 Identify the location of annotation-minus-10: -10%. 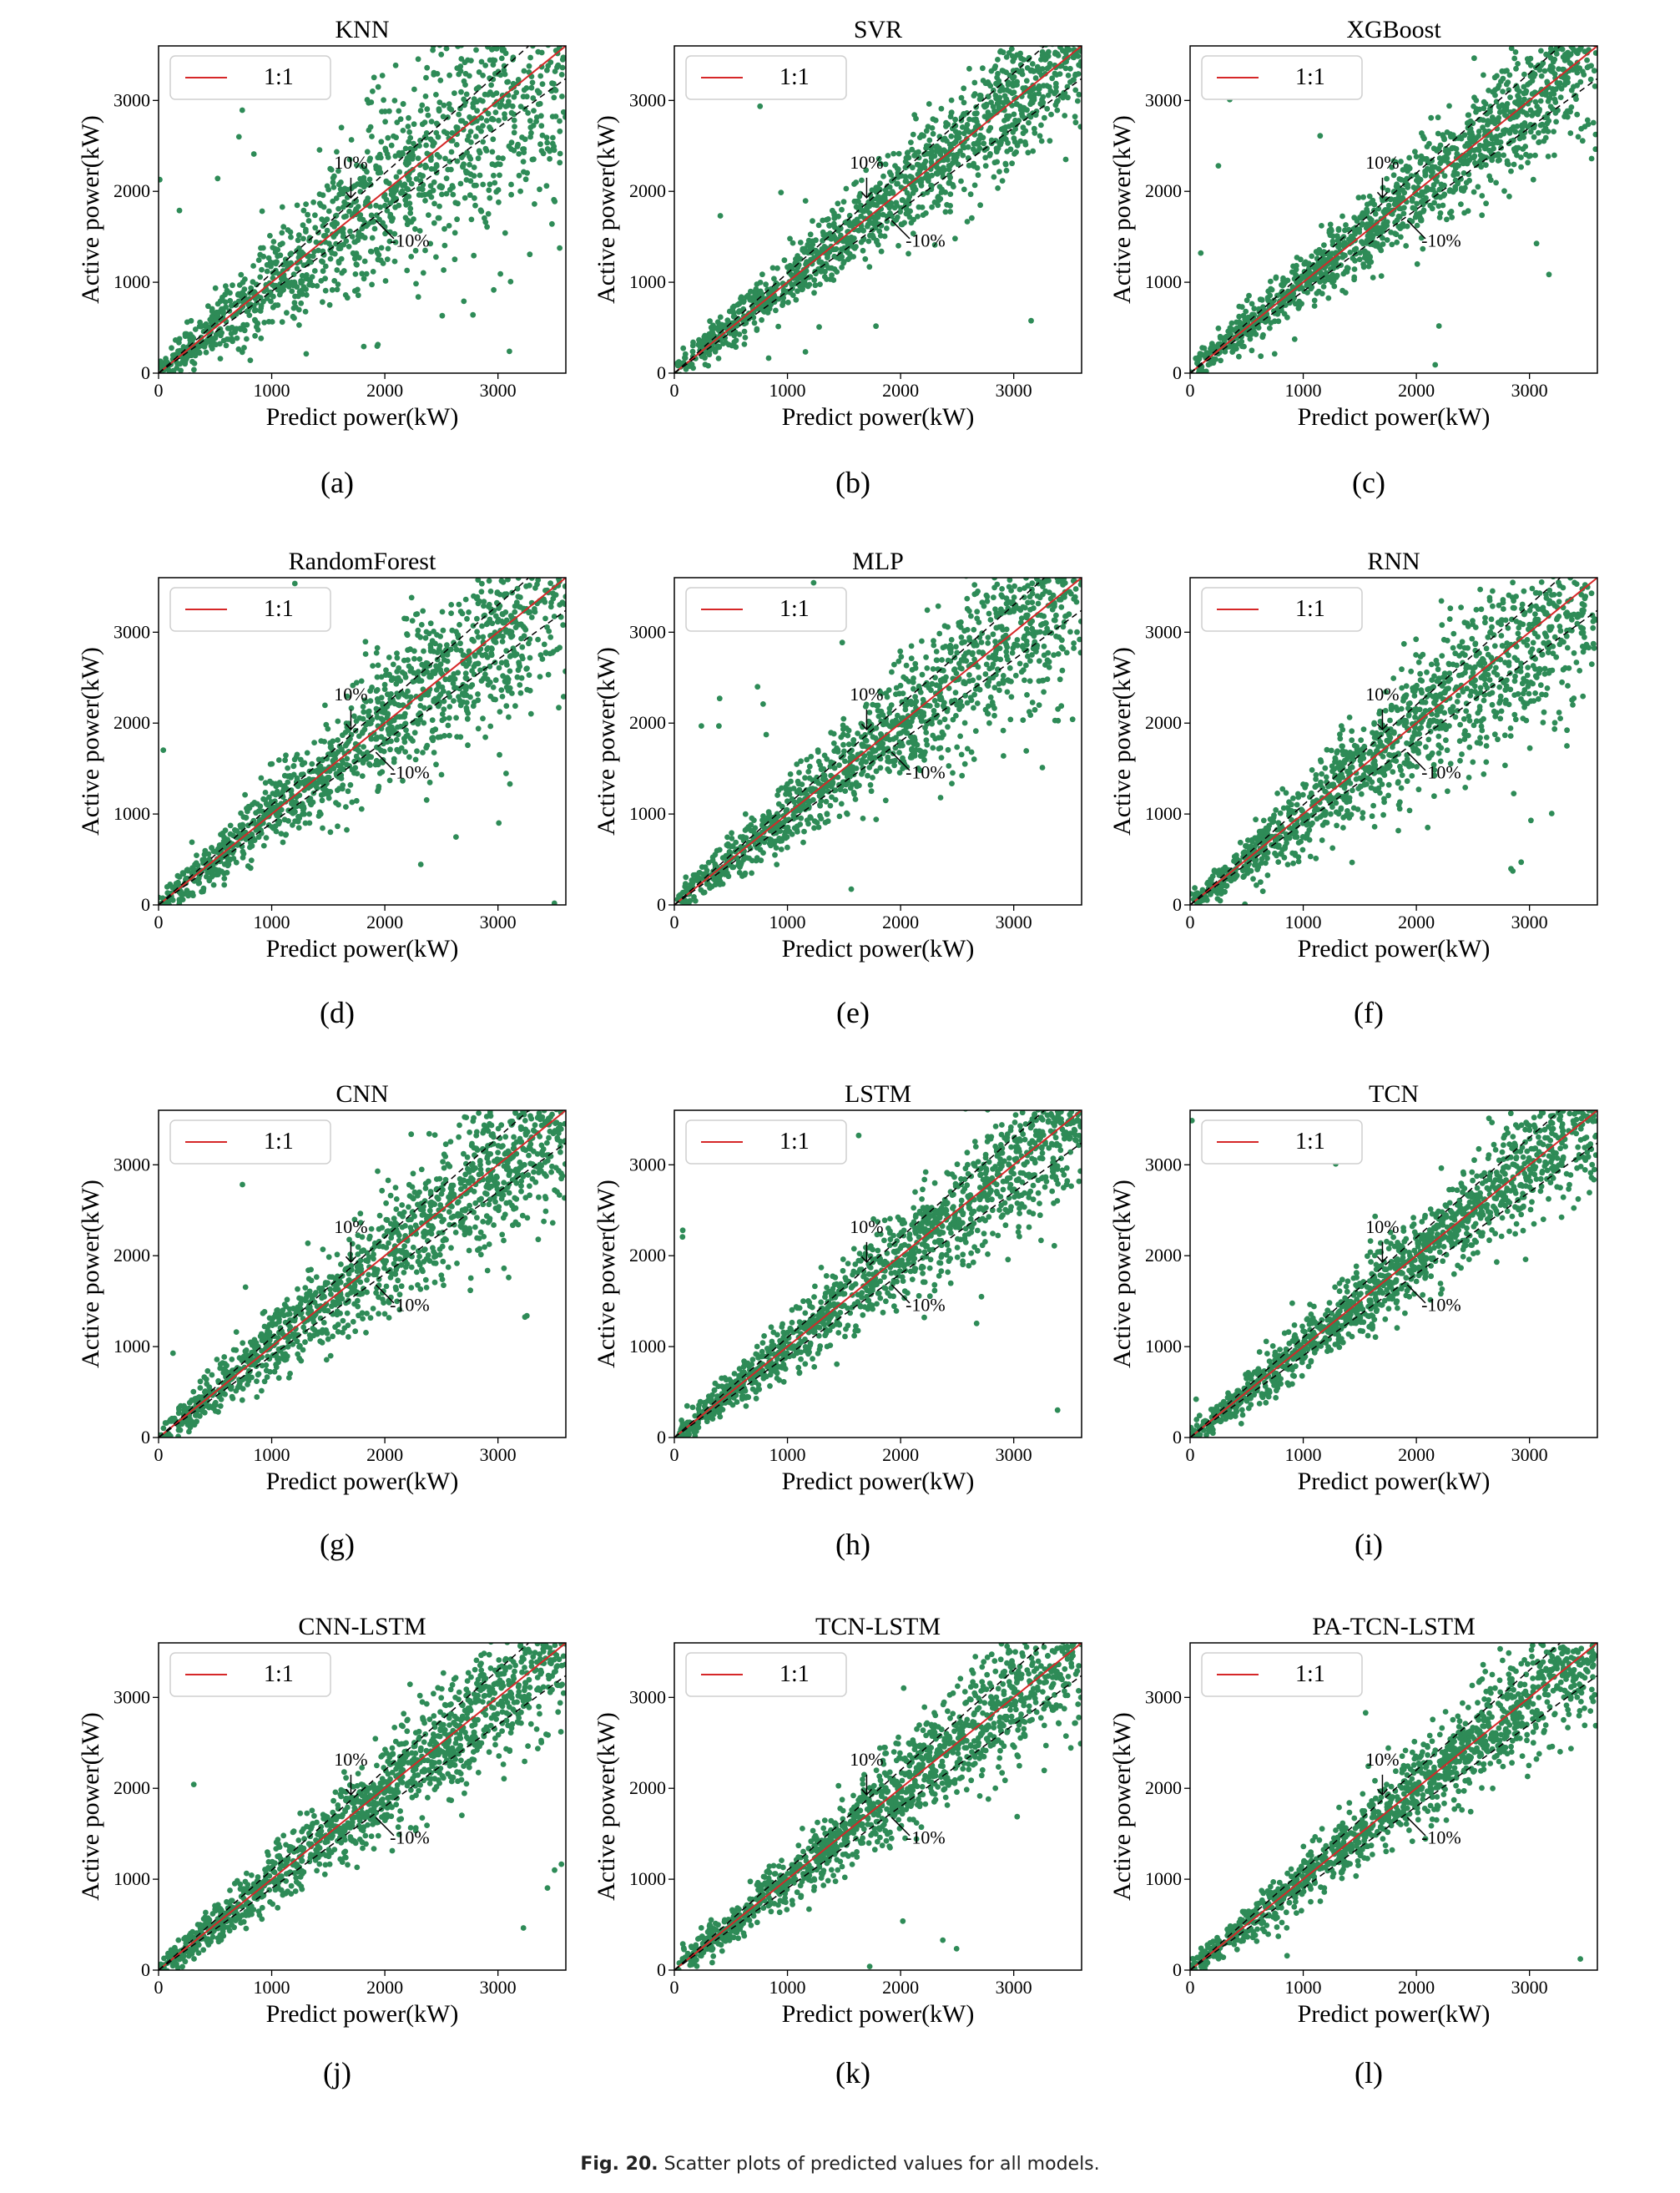
(926, 240).